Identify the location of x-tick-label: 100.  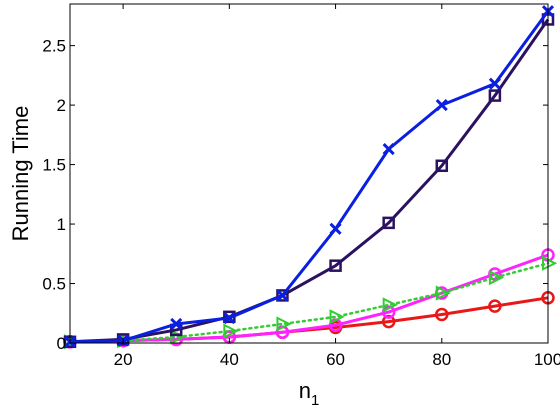
(547, 359).